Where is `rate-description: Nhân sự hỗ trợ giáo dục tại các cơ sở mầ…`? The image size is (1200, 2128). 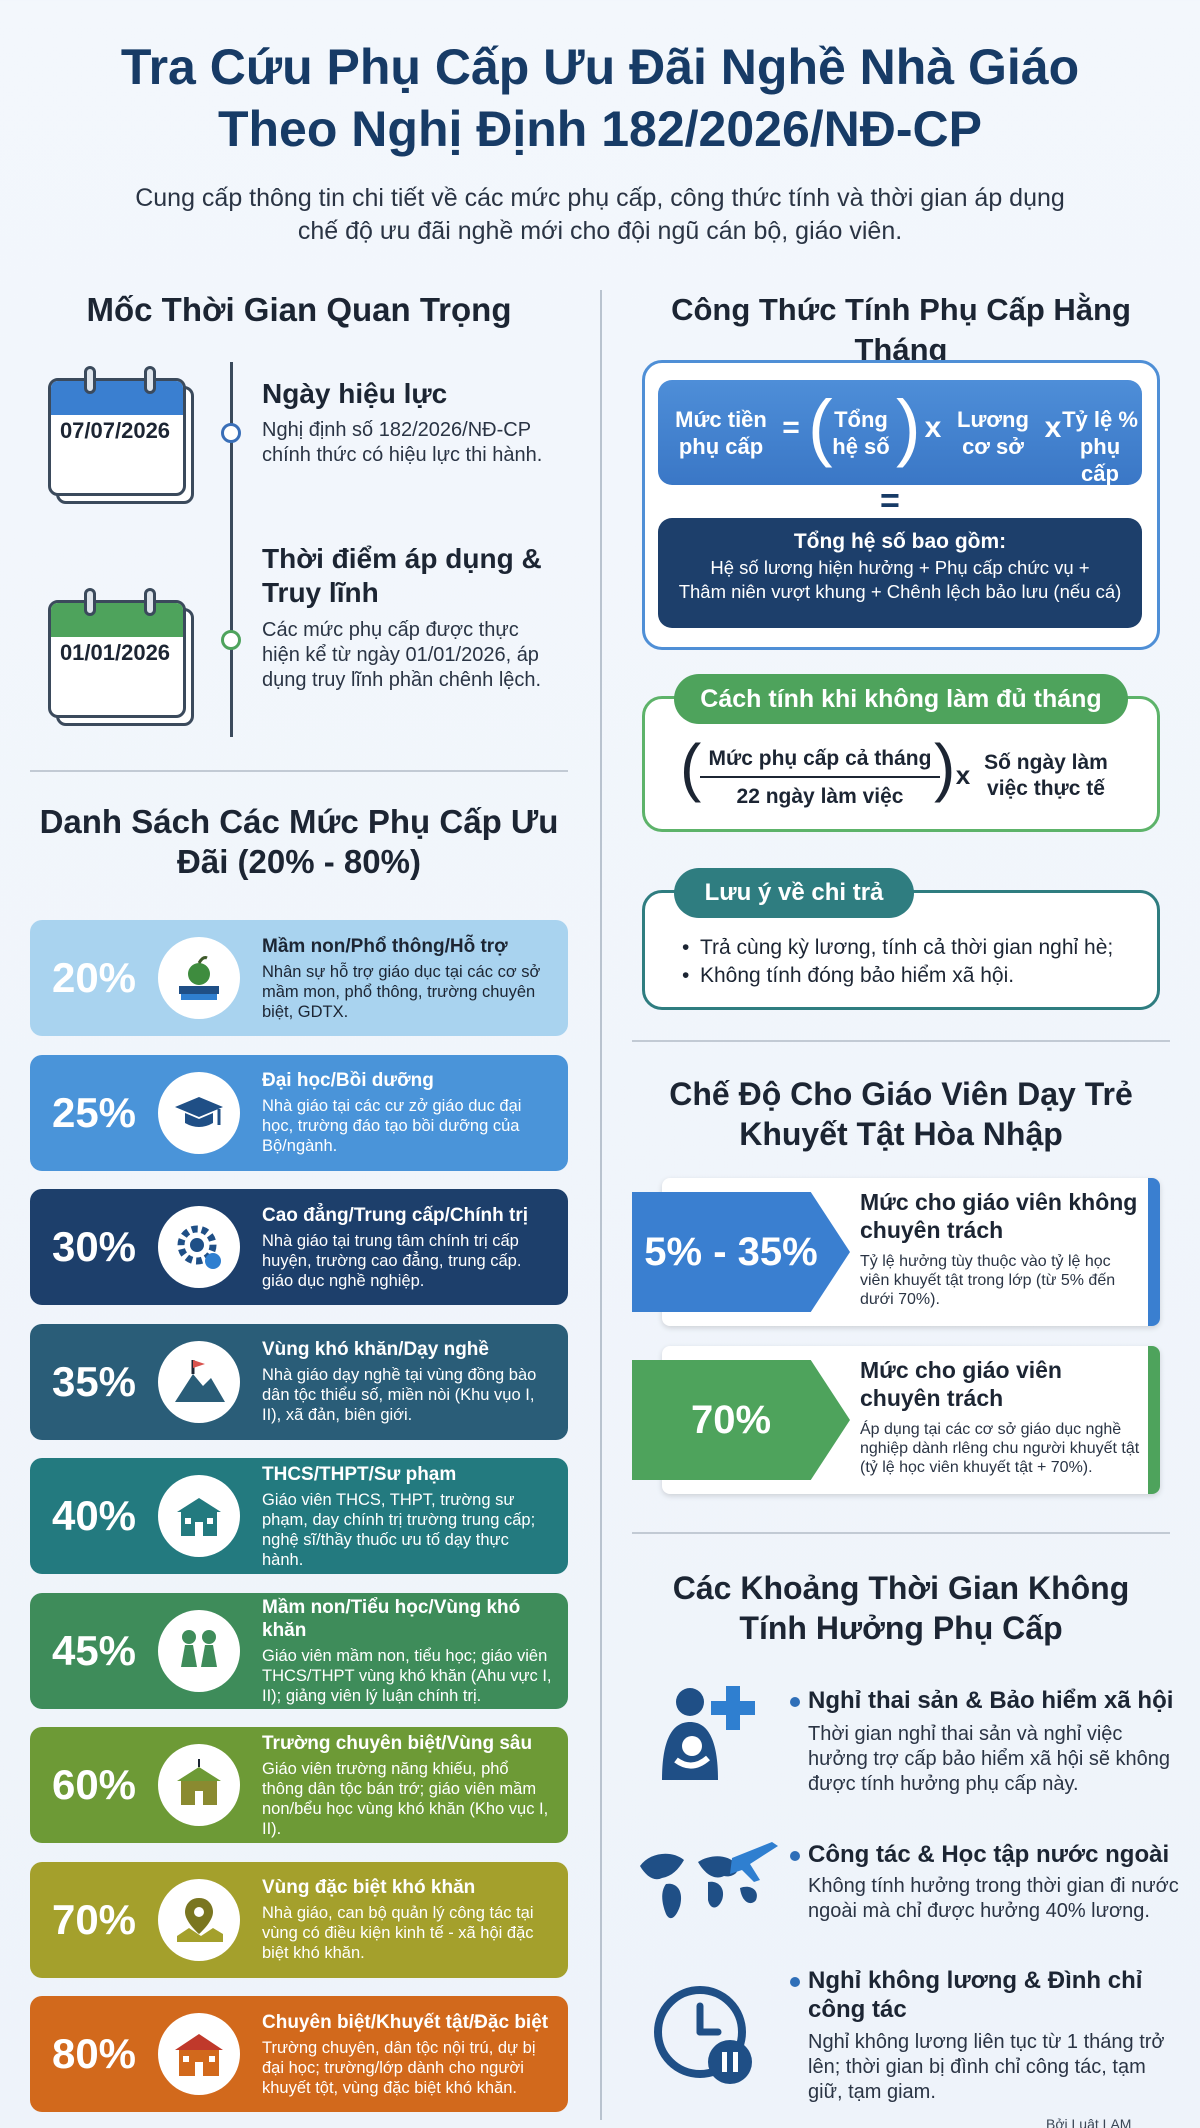
rate-description: Nhân sự hỗ trợ giáo dục tại các cơ sở mầ… is located at coordinates (401, 991).